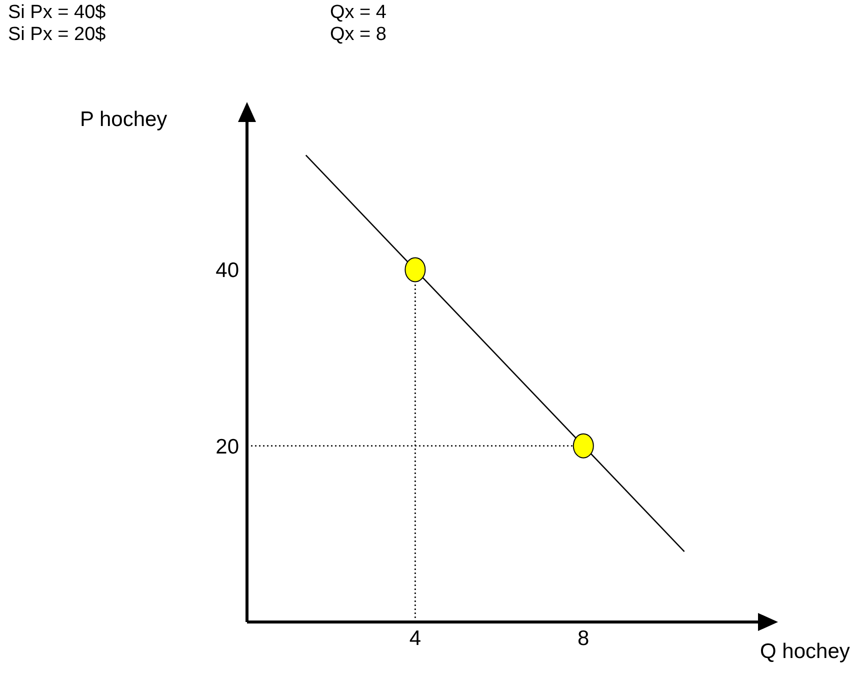 The width and height of the screenshot is (851, 674). What do you see at coordinates (358, 35) in the screenshot?
I see `text: Qx = 8` at bounding box center [358, 35].